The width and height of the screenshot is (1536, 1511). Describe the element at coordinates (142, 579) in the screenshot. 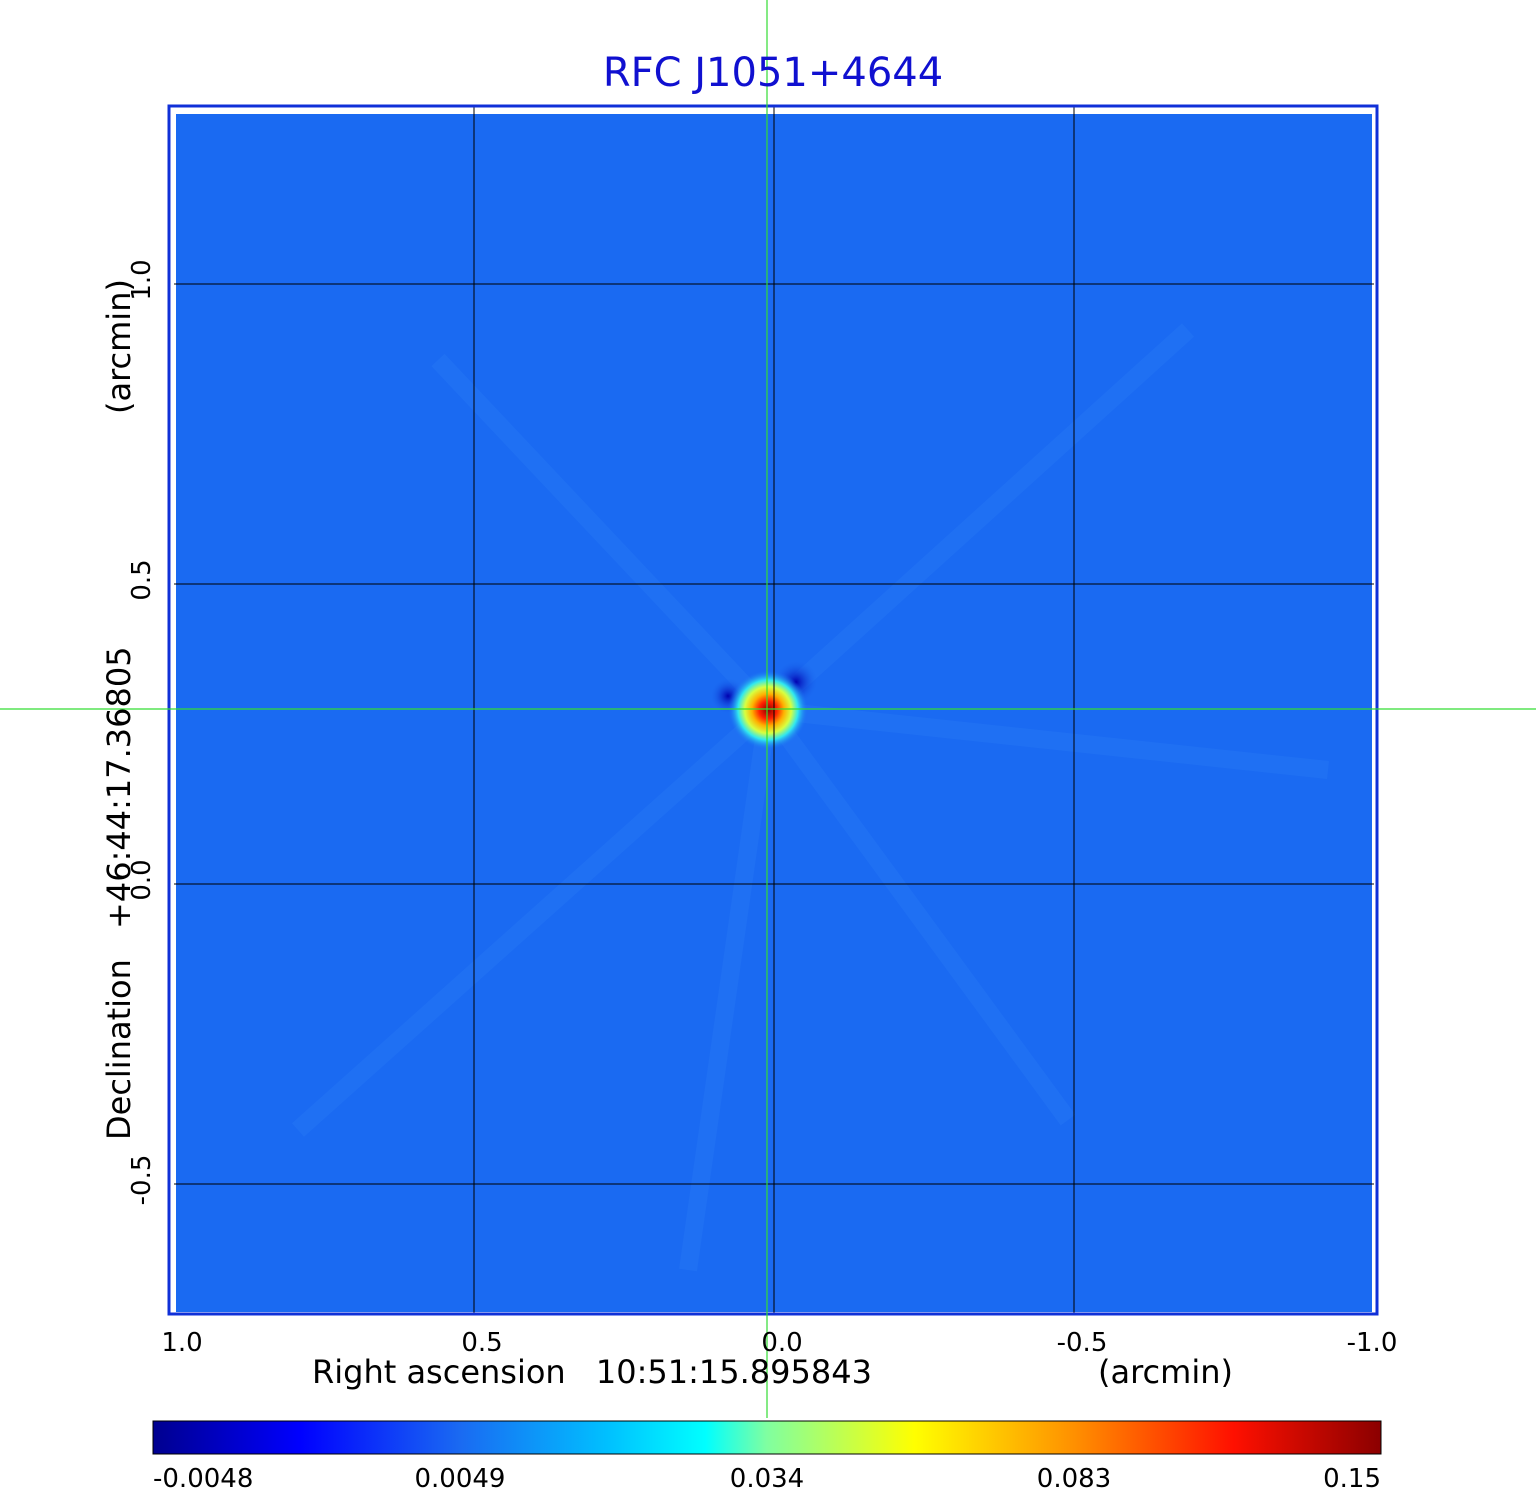

I see `y-tick-label: 0.5` at that location.